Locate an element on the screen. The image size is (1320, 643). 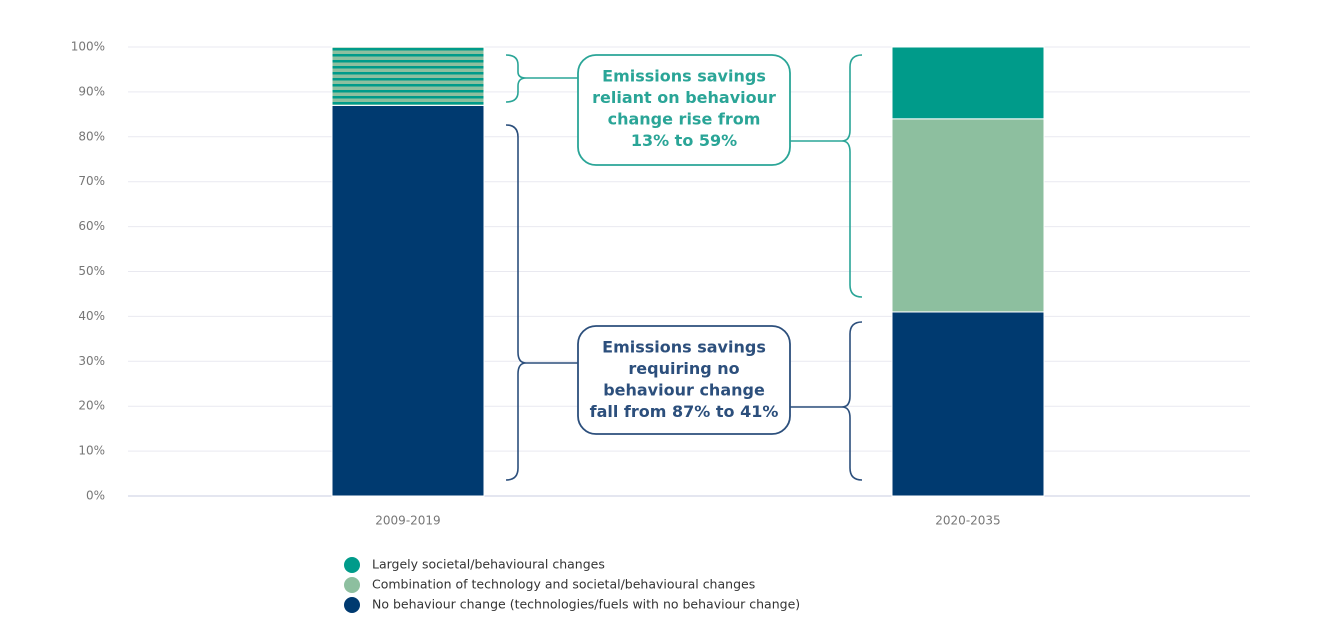
y-tick-label: 20% is located at coordinates (91, 406).